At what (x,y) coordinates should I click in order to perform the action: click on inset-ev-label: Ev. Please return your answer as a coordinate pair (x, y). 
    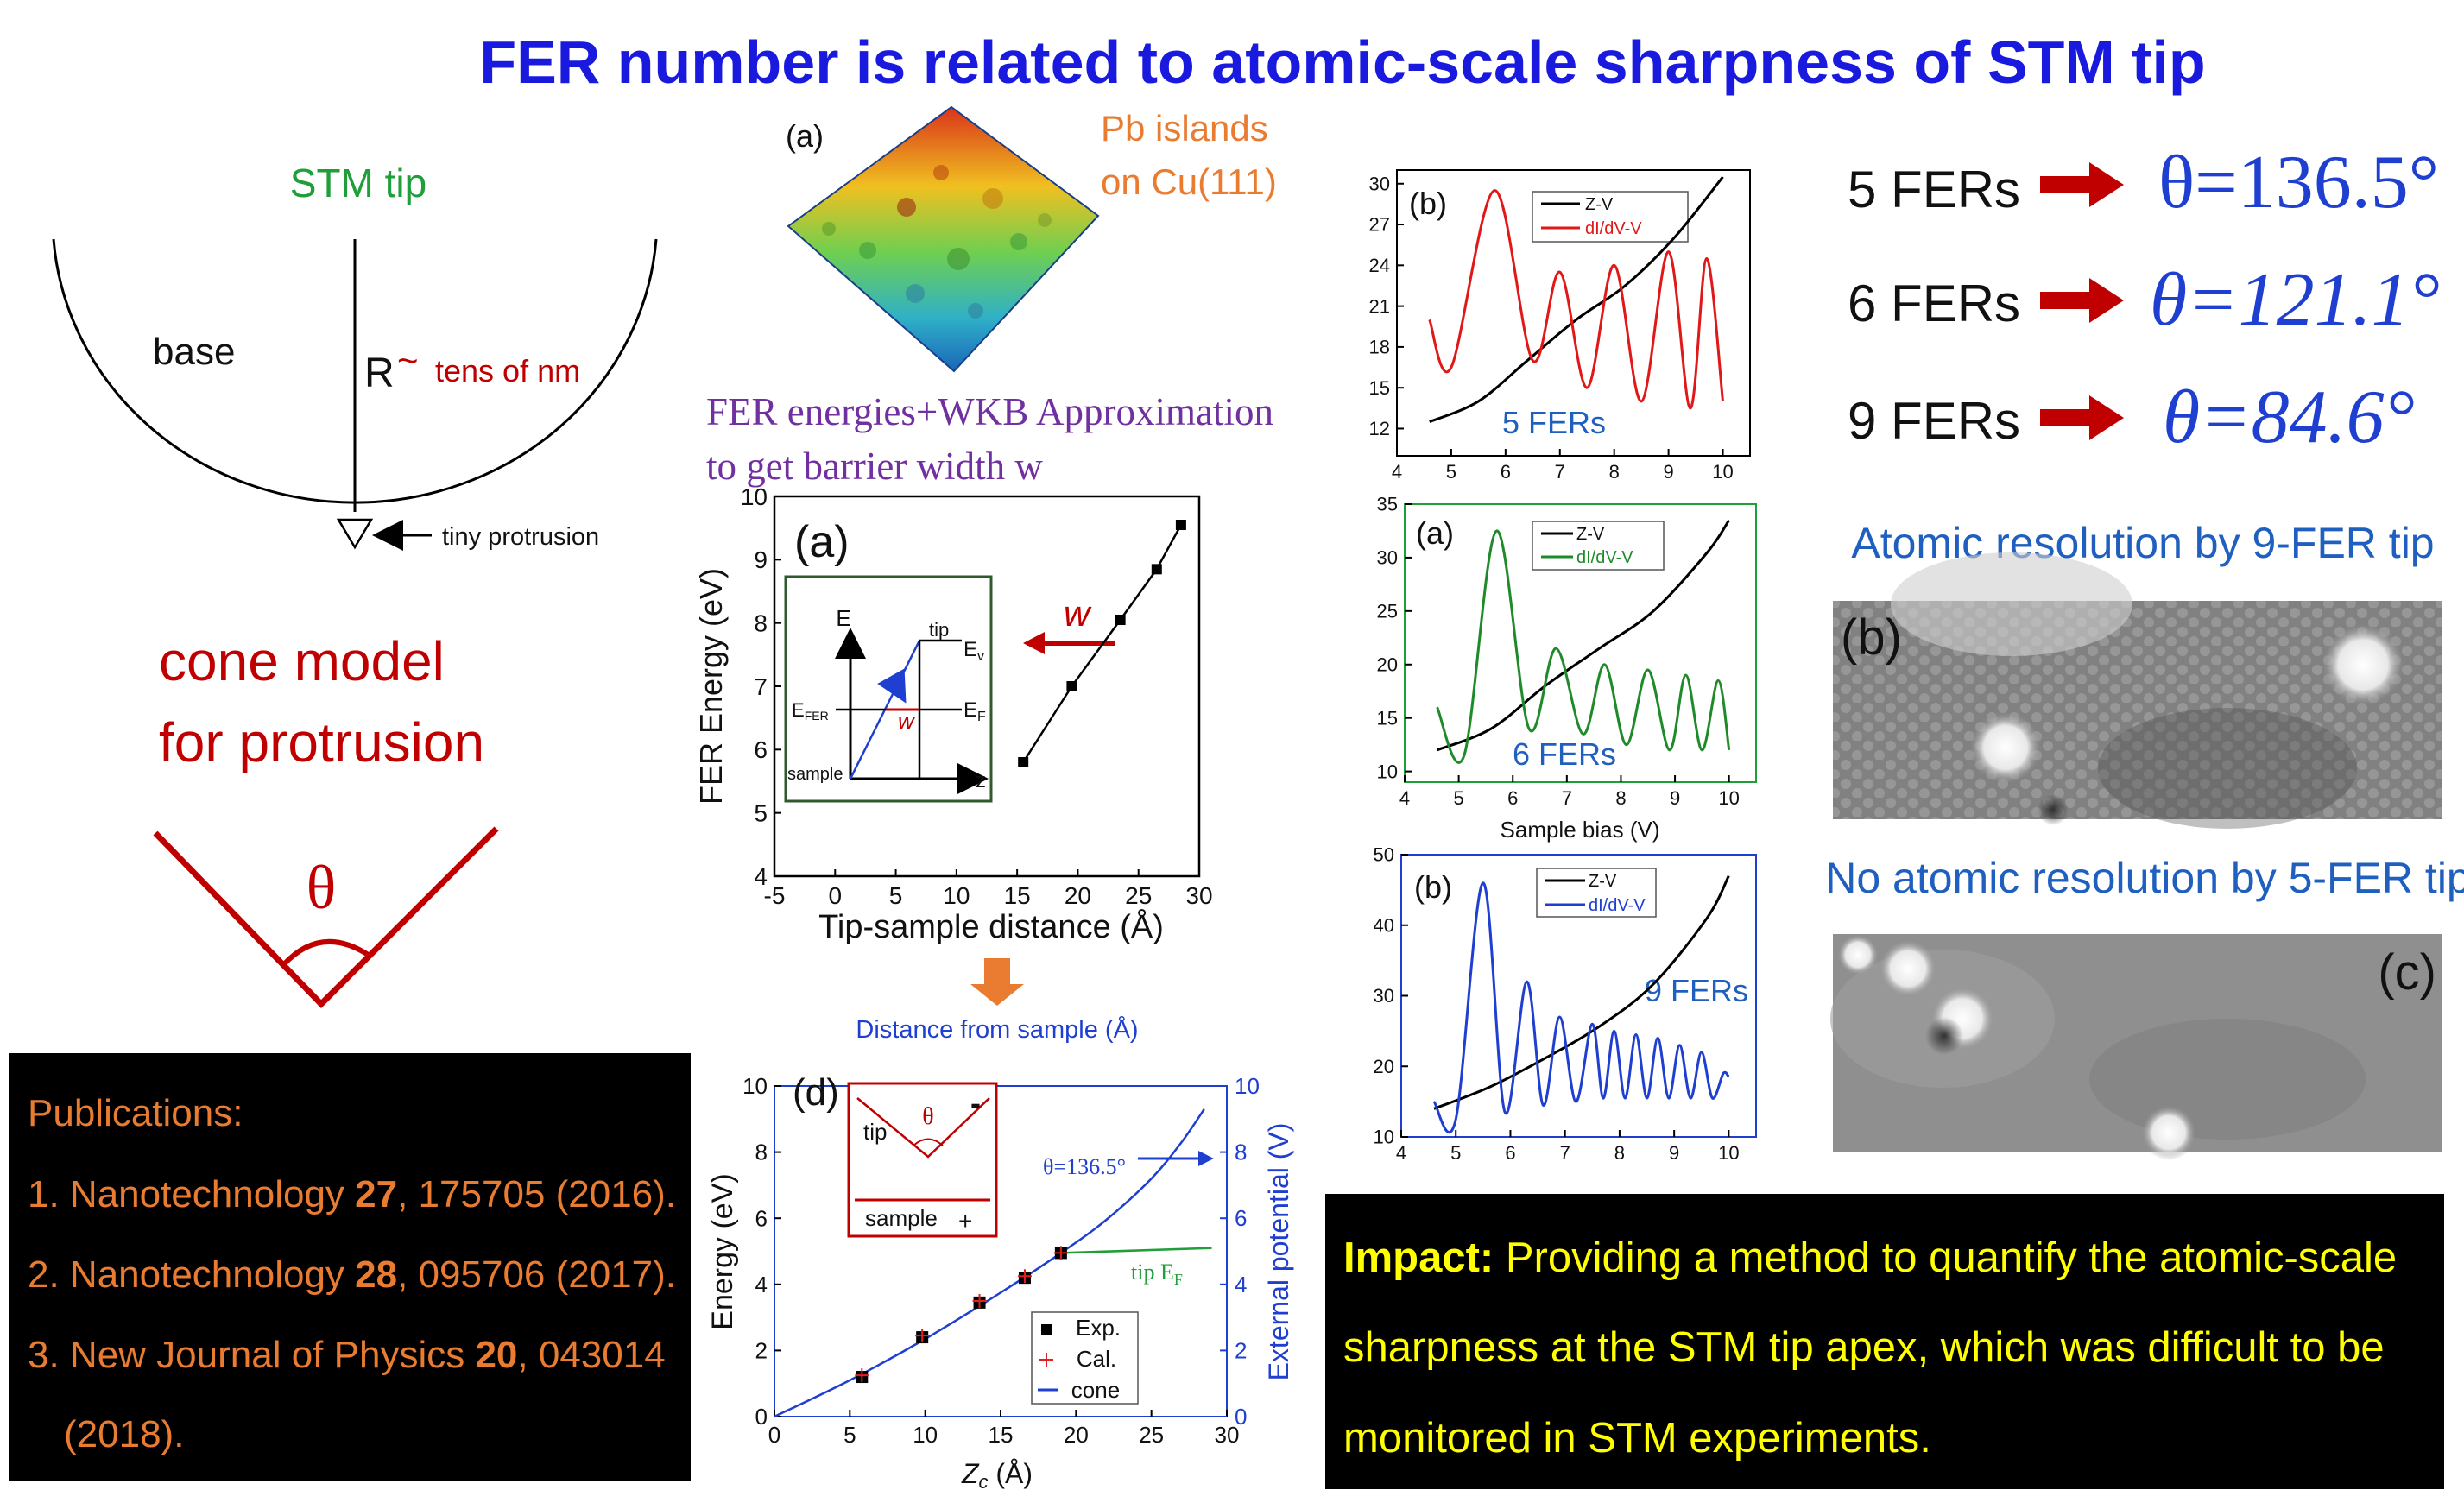
    Looking at the image, I should click on (973, 651).